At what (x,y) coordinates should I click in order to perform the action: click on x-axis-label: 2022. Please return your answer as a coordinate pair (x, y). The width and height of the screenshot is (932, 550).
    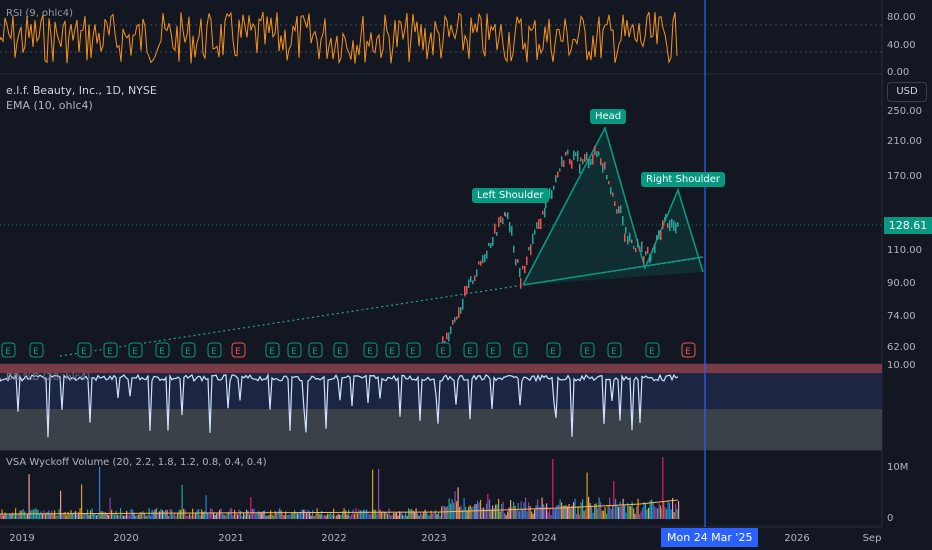
    Looking at the image, I should click on (334, 538).